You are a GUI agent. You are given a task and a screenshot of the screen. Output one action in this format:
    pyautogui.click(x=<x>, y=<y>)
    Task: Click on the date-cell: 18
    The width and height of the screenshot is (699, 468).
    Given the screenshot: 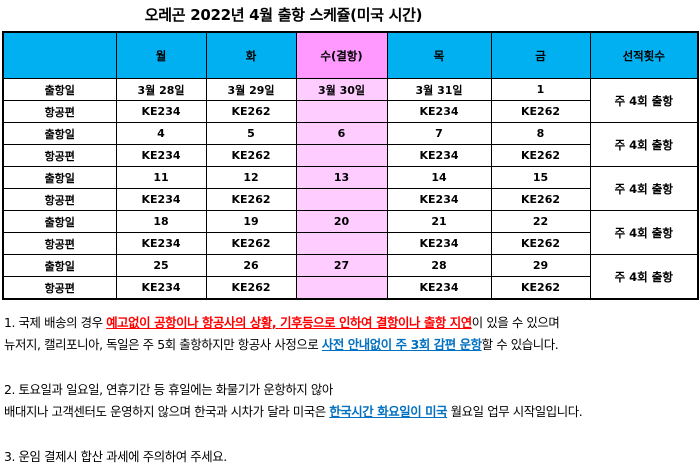 What is the action you would take?
    pyautogui.click(x=161, y=221)
    